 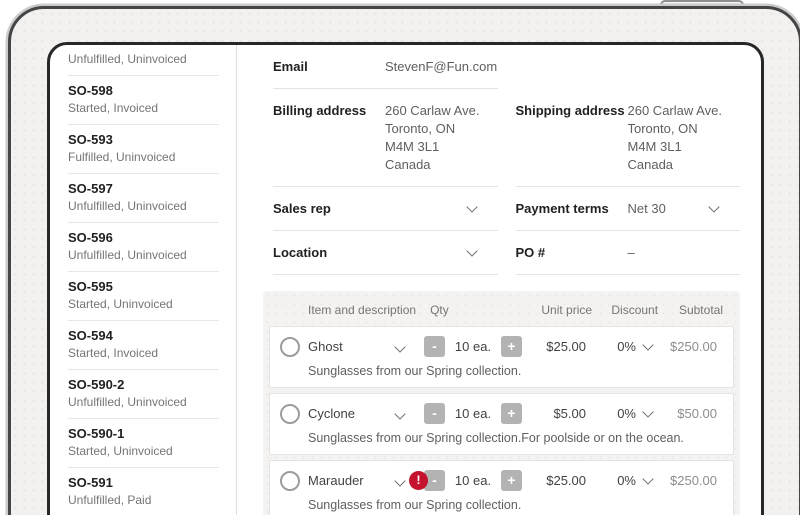 I want to click on order-number: SO-590-1, so click(x=96, y=433).